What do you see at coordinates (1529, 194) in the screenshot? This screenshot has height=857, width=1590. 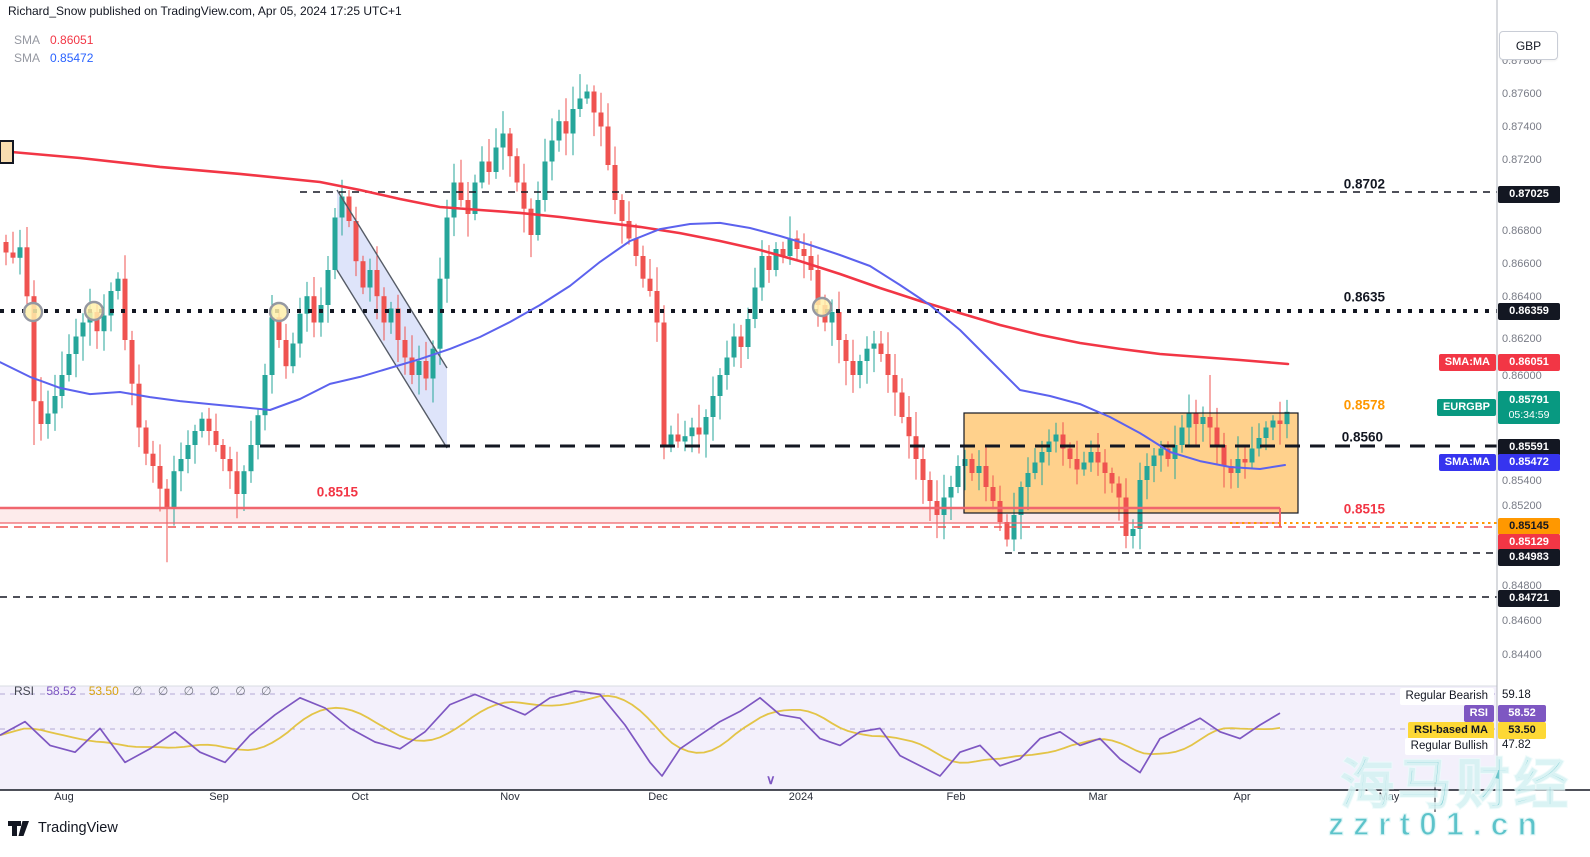 I see `price-axis-badge-0.87025: 0.87025` at bounding box center [1529, 194].